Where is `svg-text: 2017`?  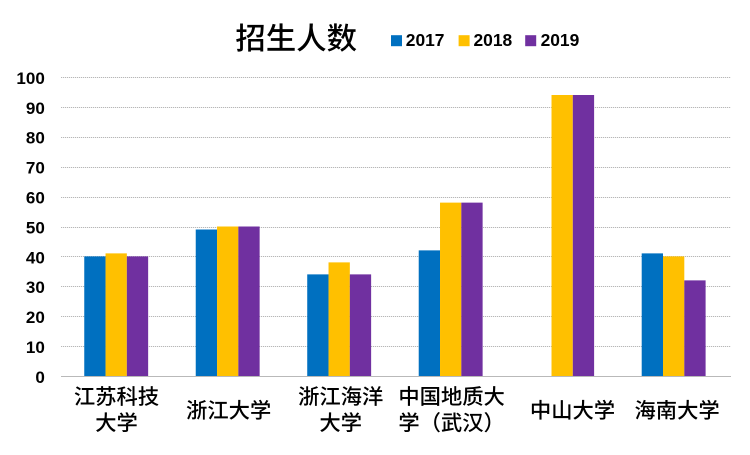 svg-text: 2017 is located at coordinates (425, 40).